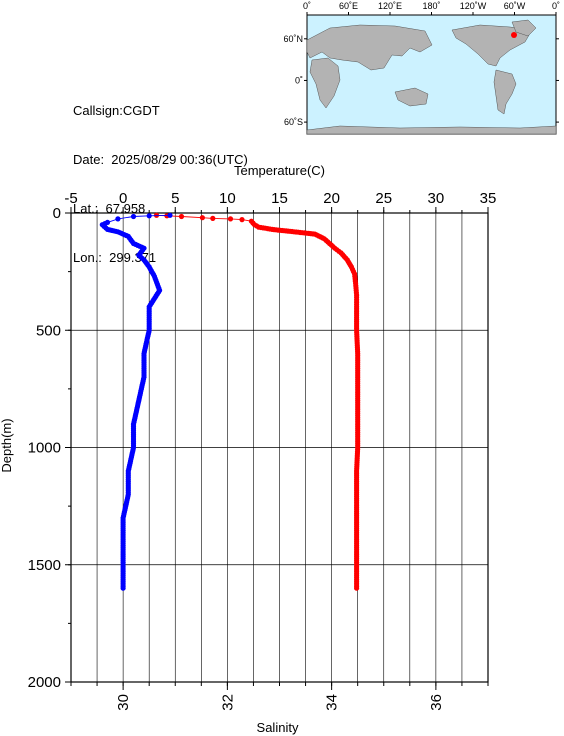  I want to click on temperature-tick-label: 10, so click(227, 198).